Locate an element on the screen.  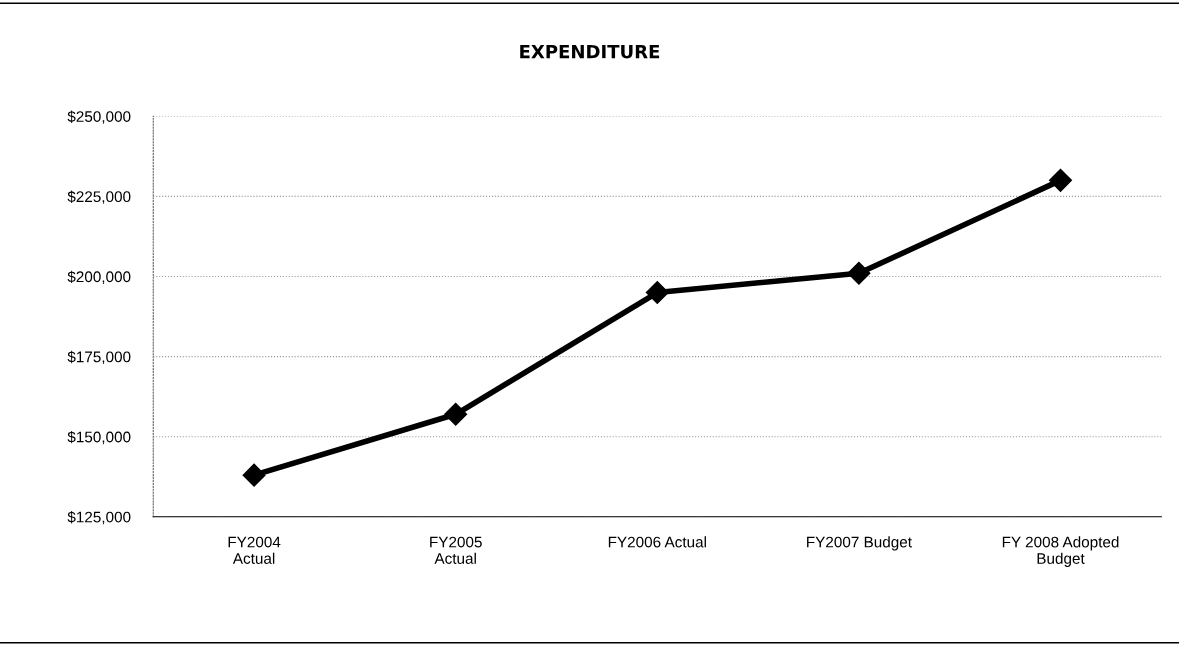
y-tick-label: $250,000 is located at coordinates (99, 117).